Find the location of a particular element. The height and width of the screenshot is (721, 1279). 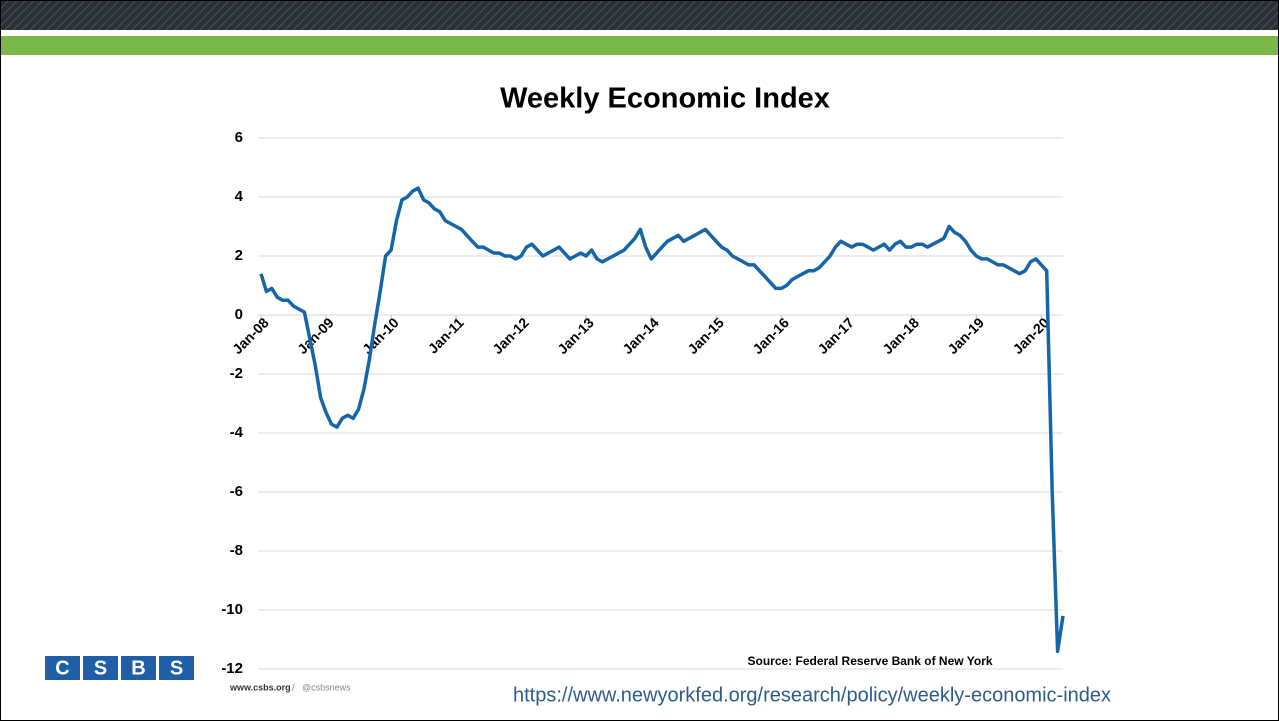

logo-letter: B is located at coordinates (138, 668).